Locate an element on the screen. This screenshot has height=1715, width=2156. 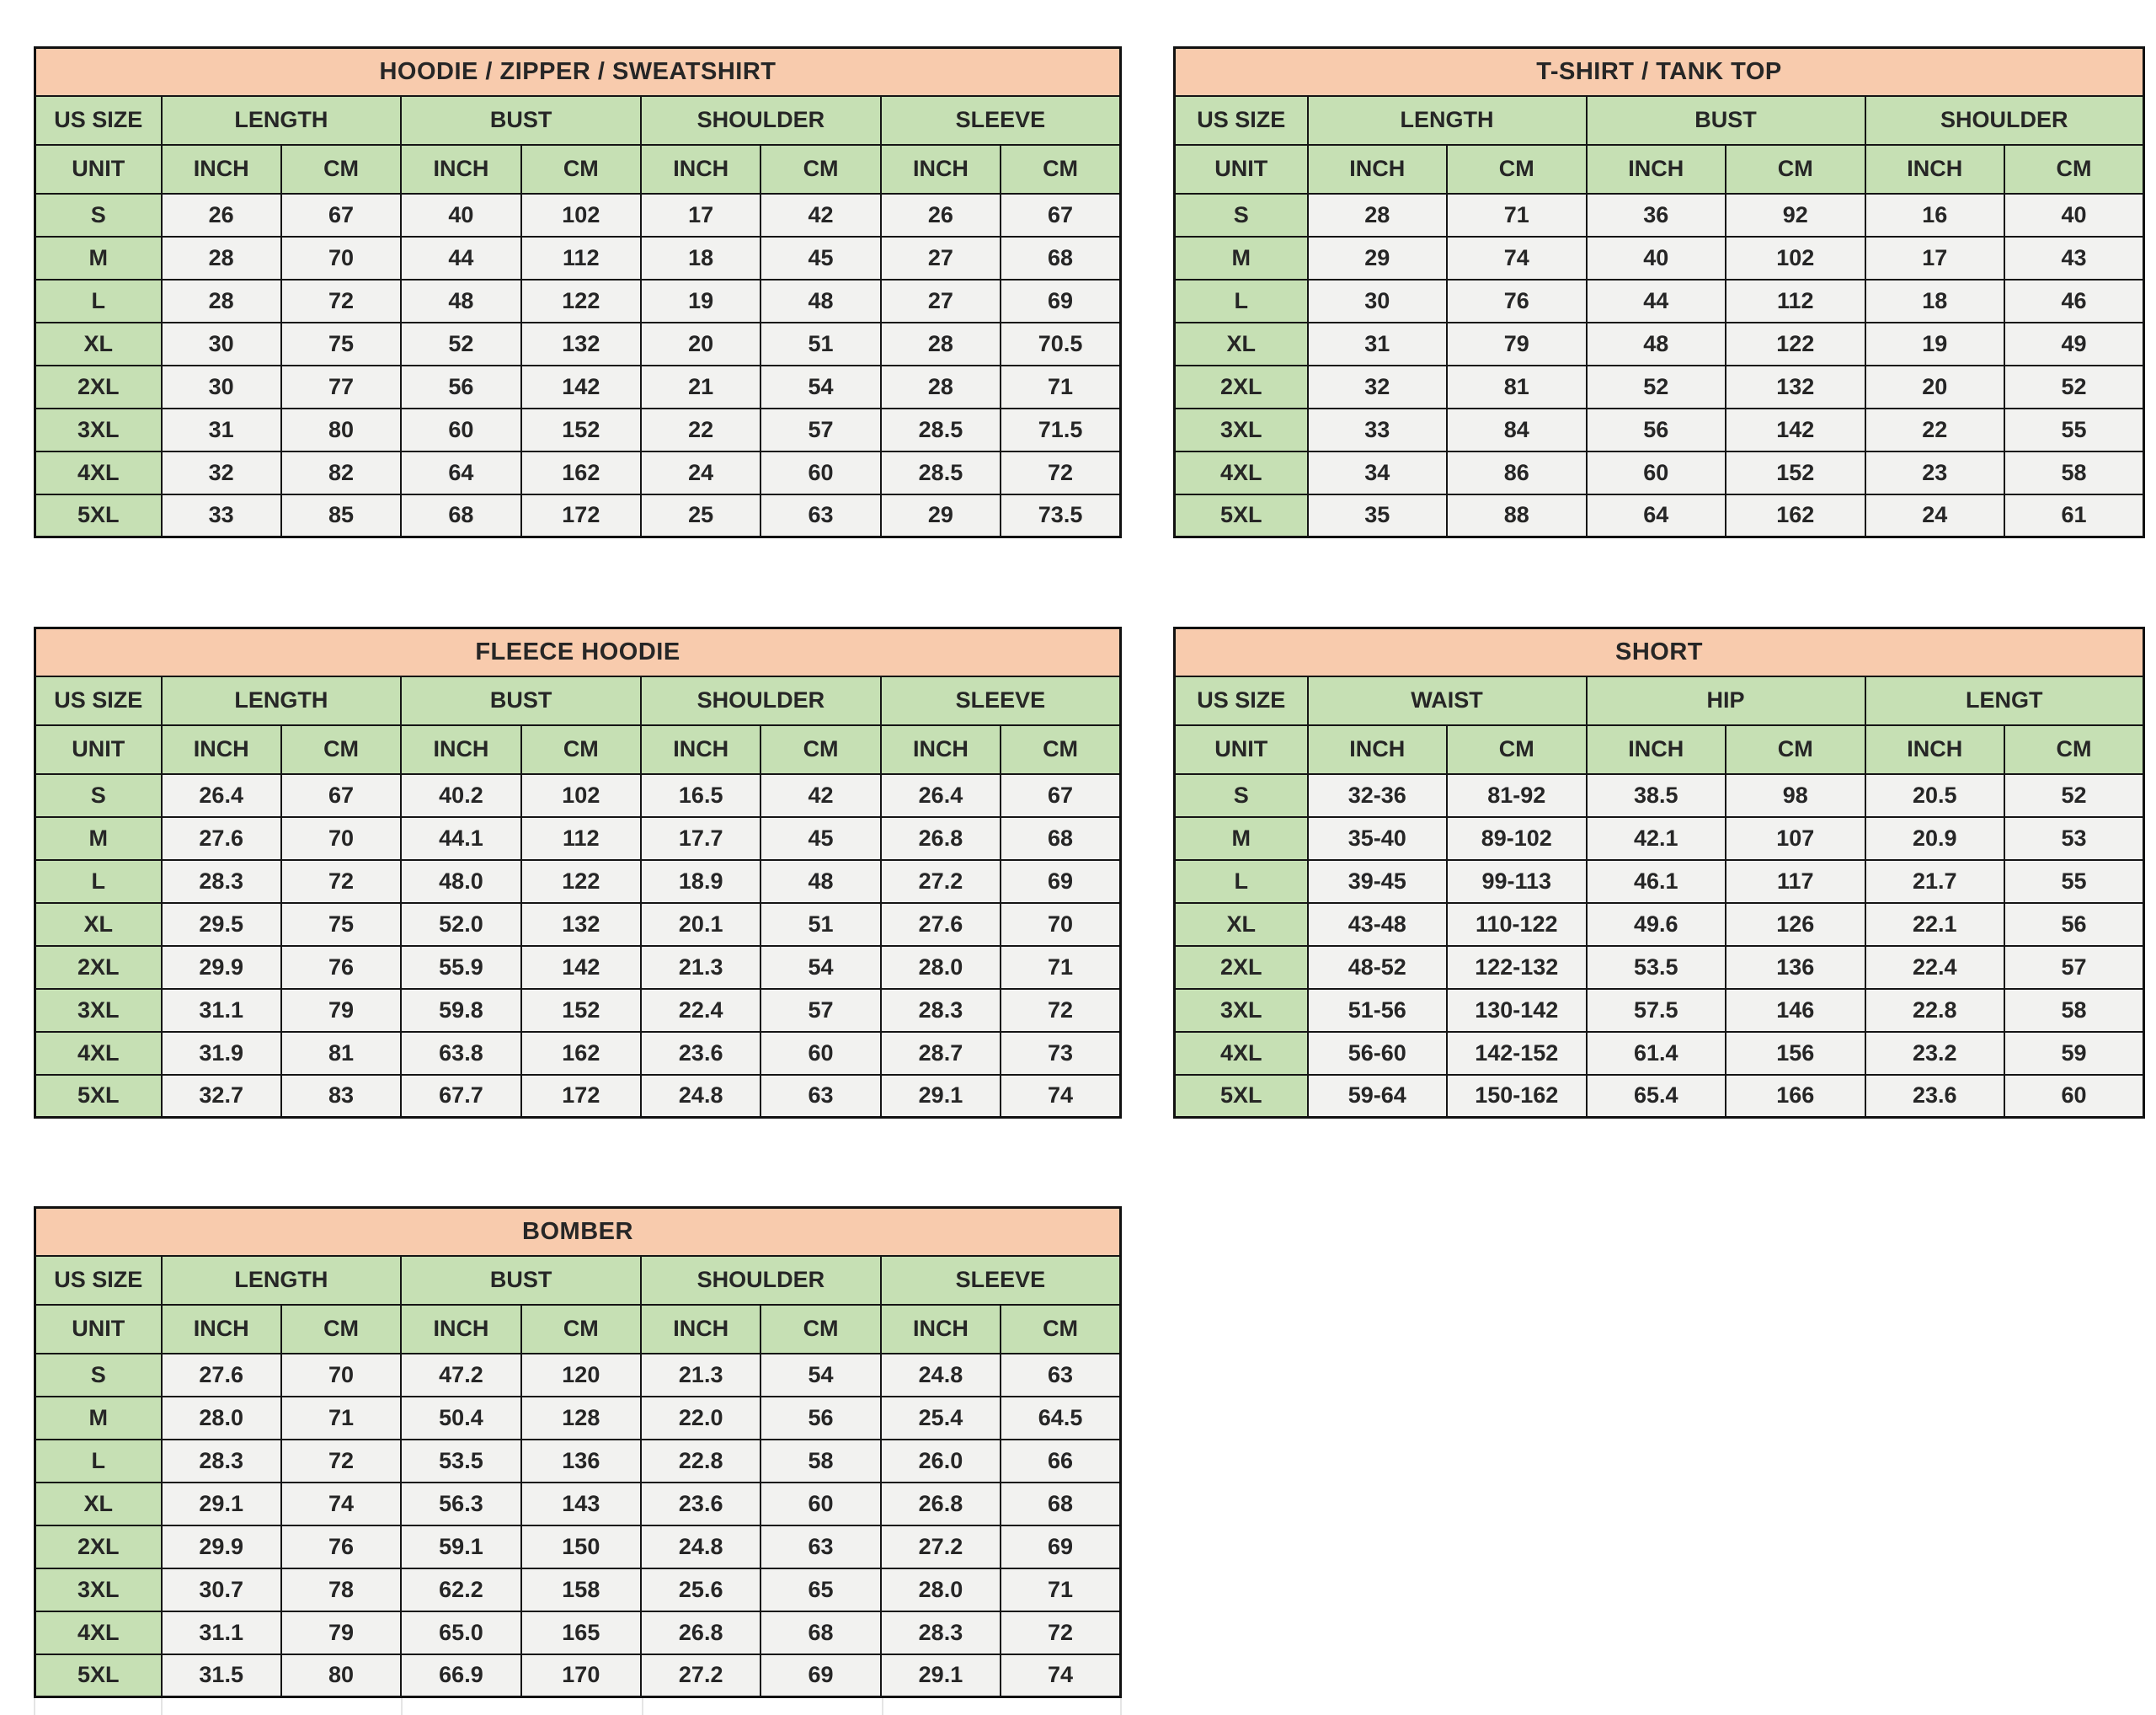
size-cell: 4XL is located at coordinates (1241, 472).